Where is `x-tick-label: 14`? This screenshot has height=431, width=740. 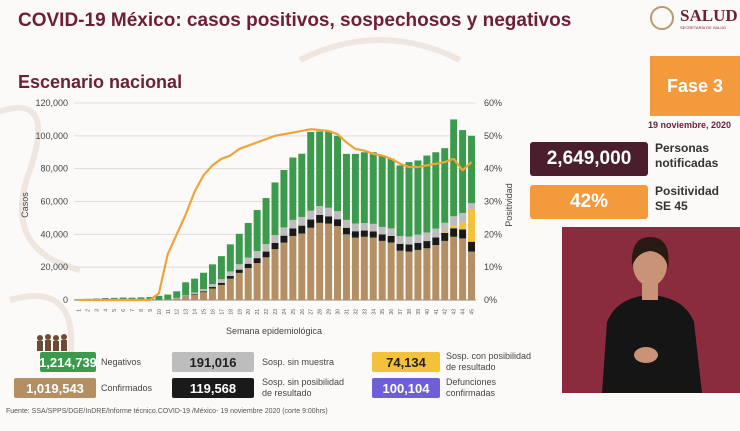
x-tick-label: 14 is located at coordinates (196, 312).